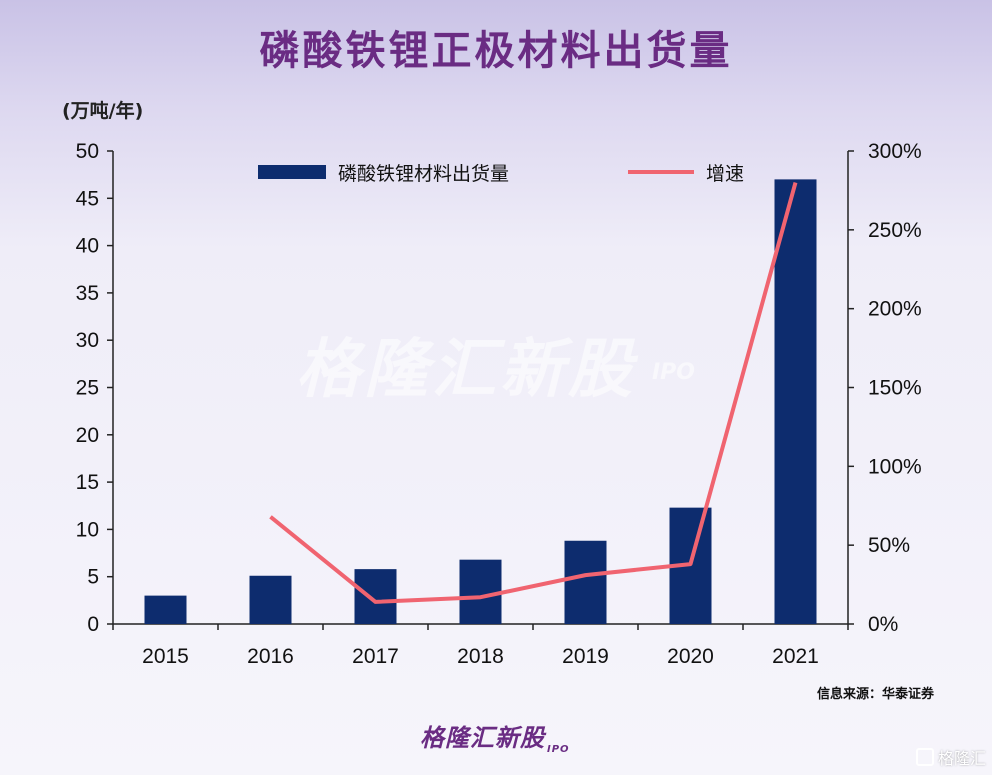 The height and width of the screenshot is (775, 992). I want to click on right-axis-tick-label: 300%, so click(895, 151).